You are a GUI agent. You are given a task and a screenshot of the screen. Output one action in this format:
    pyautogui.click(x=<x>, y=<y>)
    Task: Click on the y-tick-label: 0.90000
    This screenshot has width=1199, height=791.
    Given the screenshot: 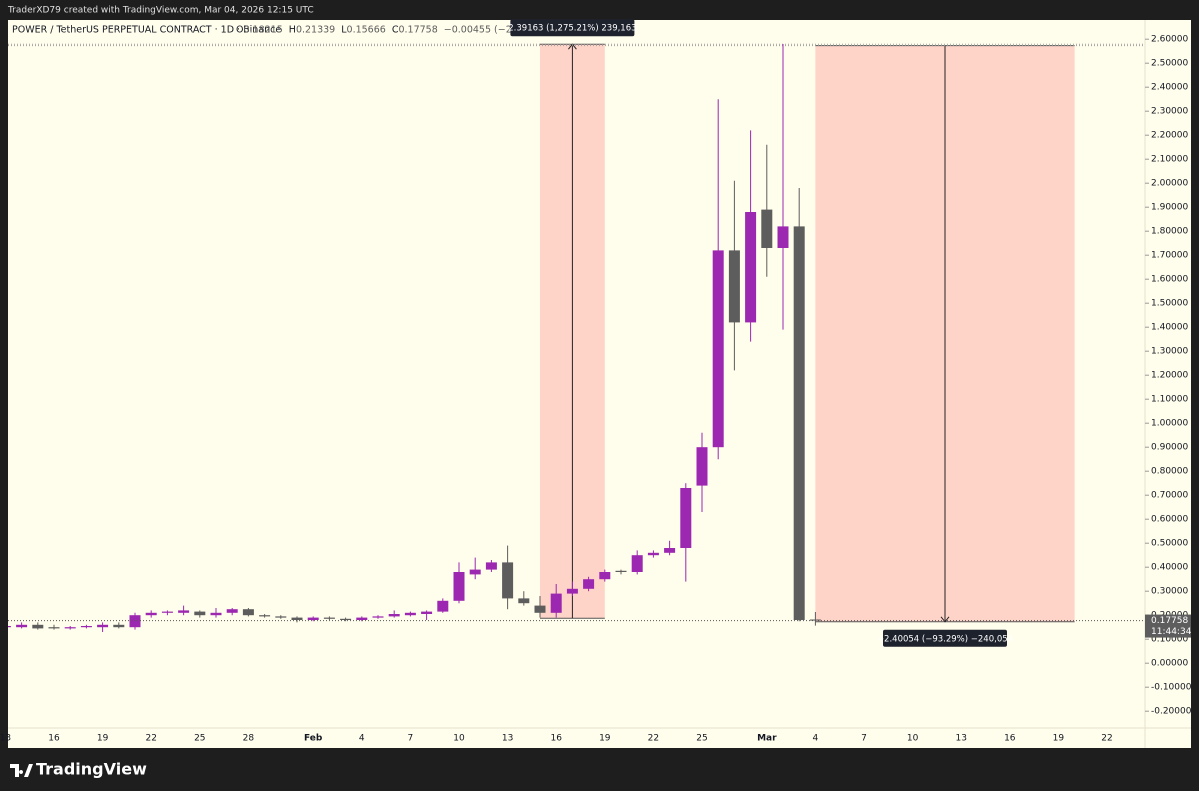 What is the action you would take?
    pyautogui.click(x=1169, y=448)
    